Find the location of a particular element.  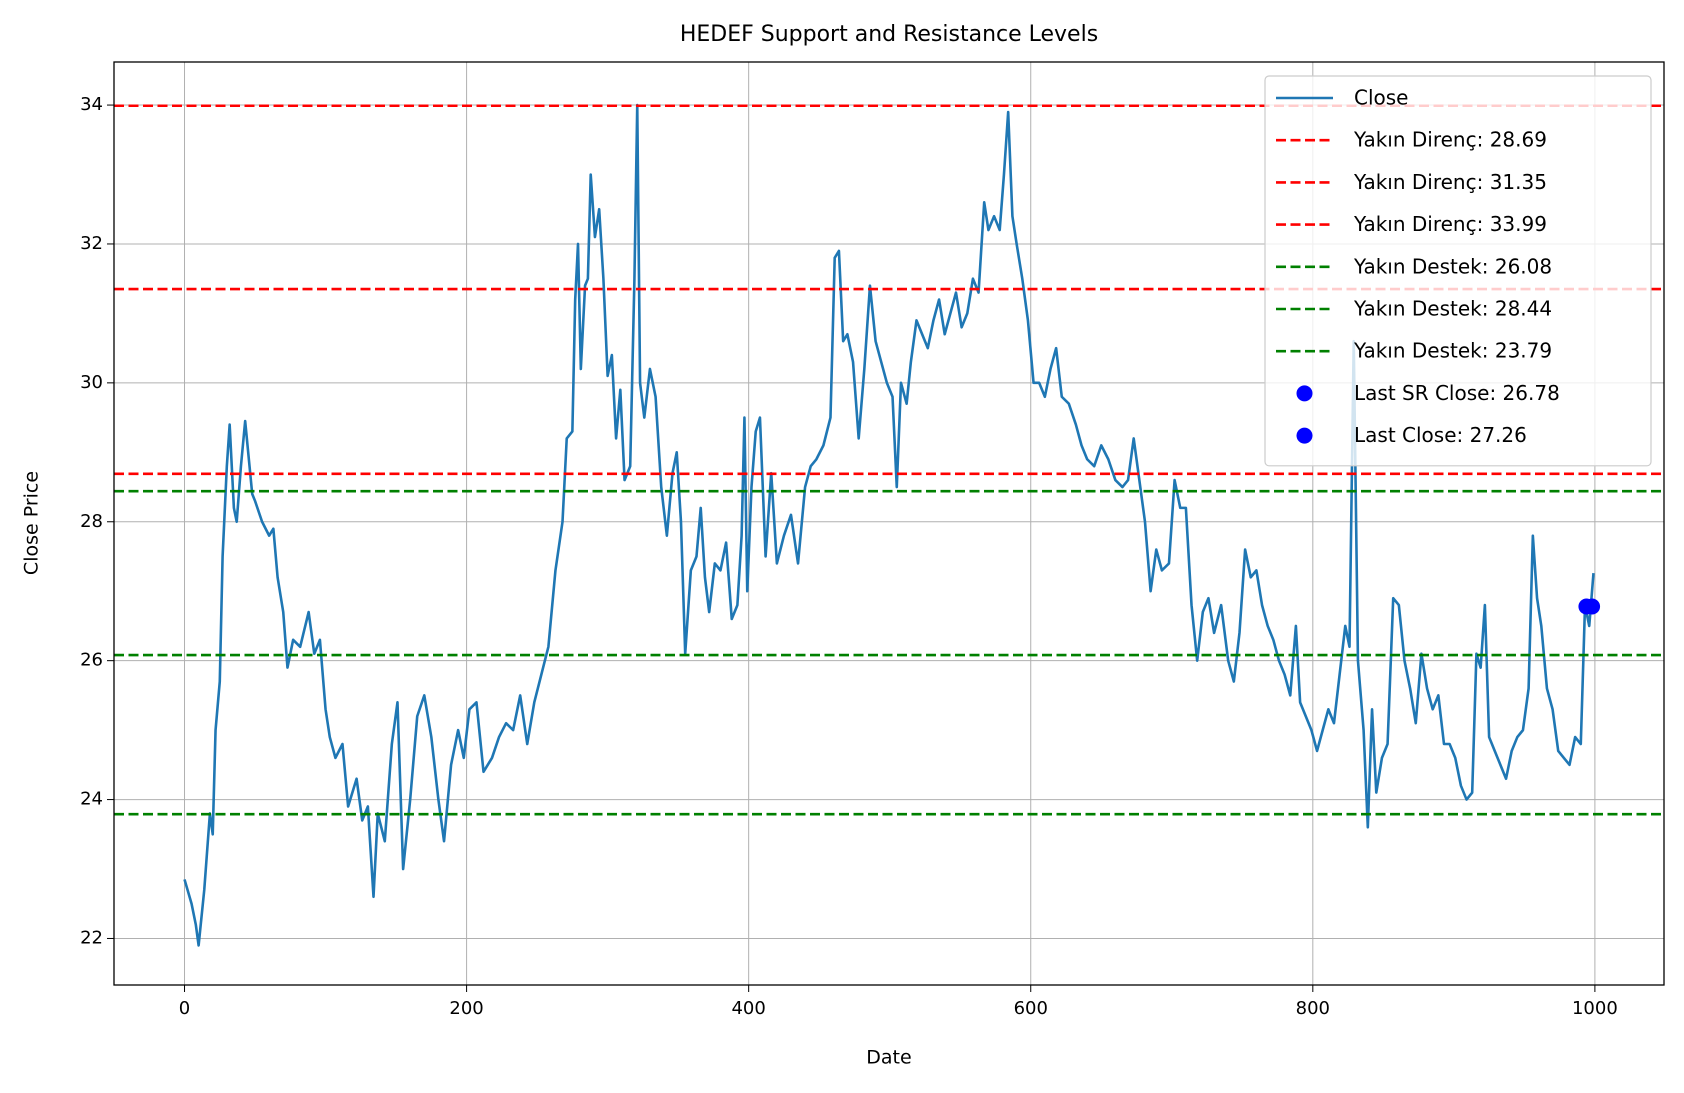

marker-point is located at coordinates (1592, 606).